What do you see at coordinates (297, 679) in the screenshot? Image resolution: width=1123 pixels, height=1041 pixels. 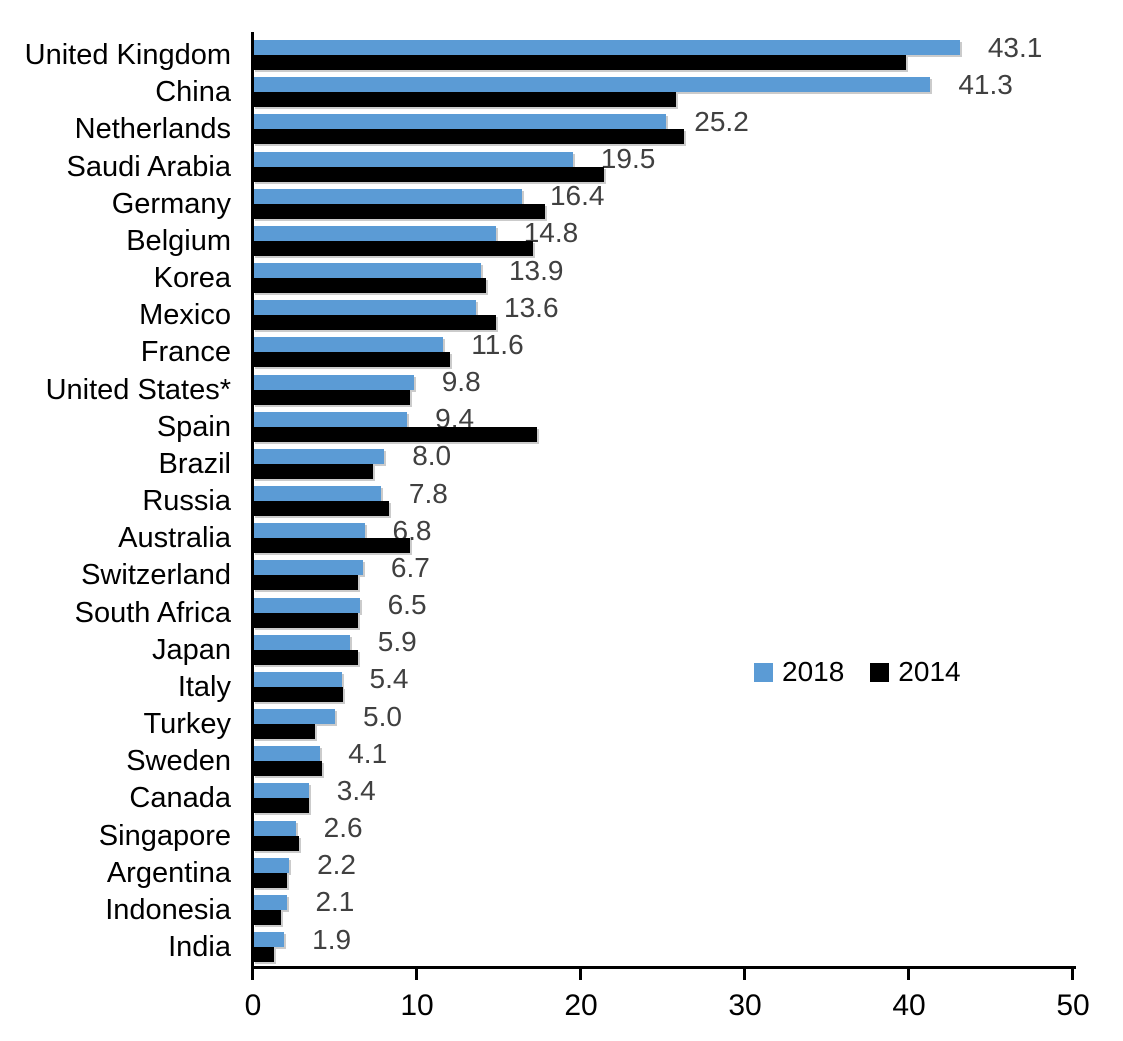 I see `bar-2018-italy` at bounding box center [297, 679].